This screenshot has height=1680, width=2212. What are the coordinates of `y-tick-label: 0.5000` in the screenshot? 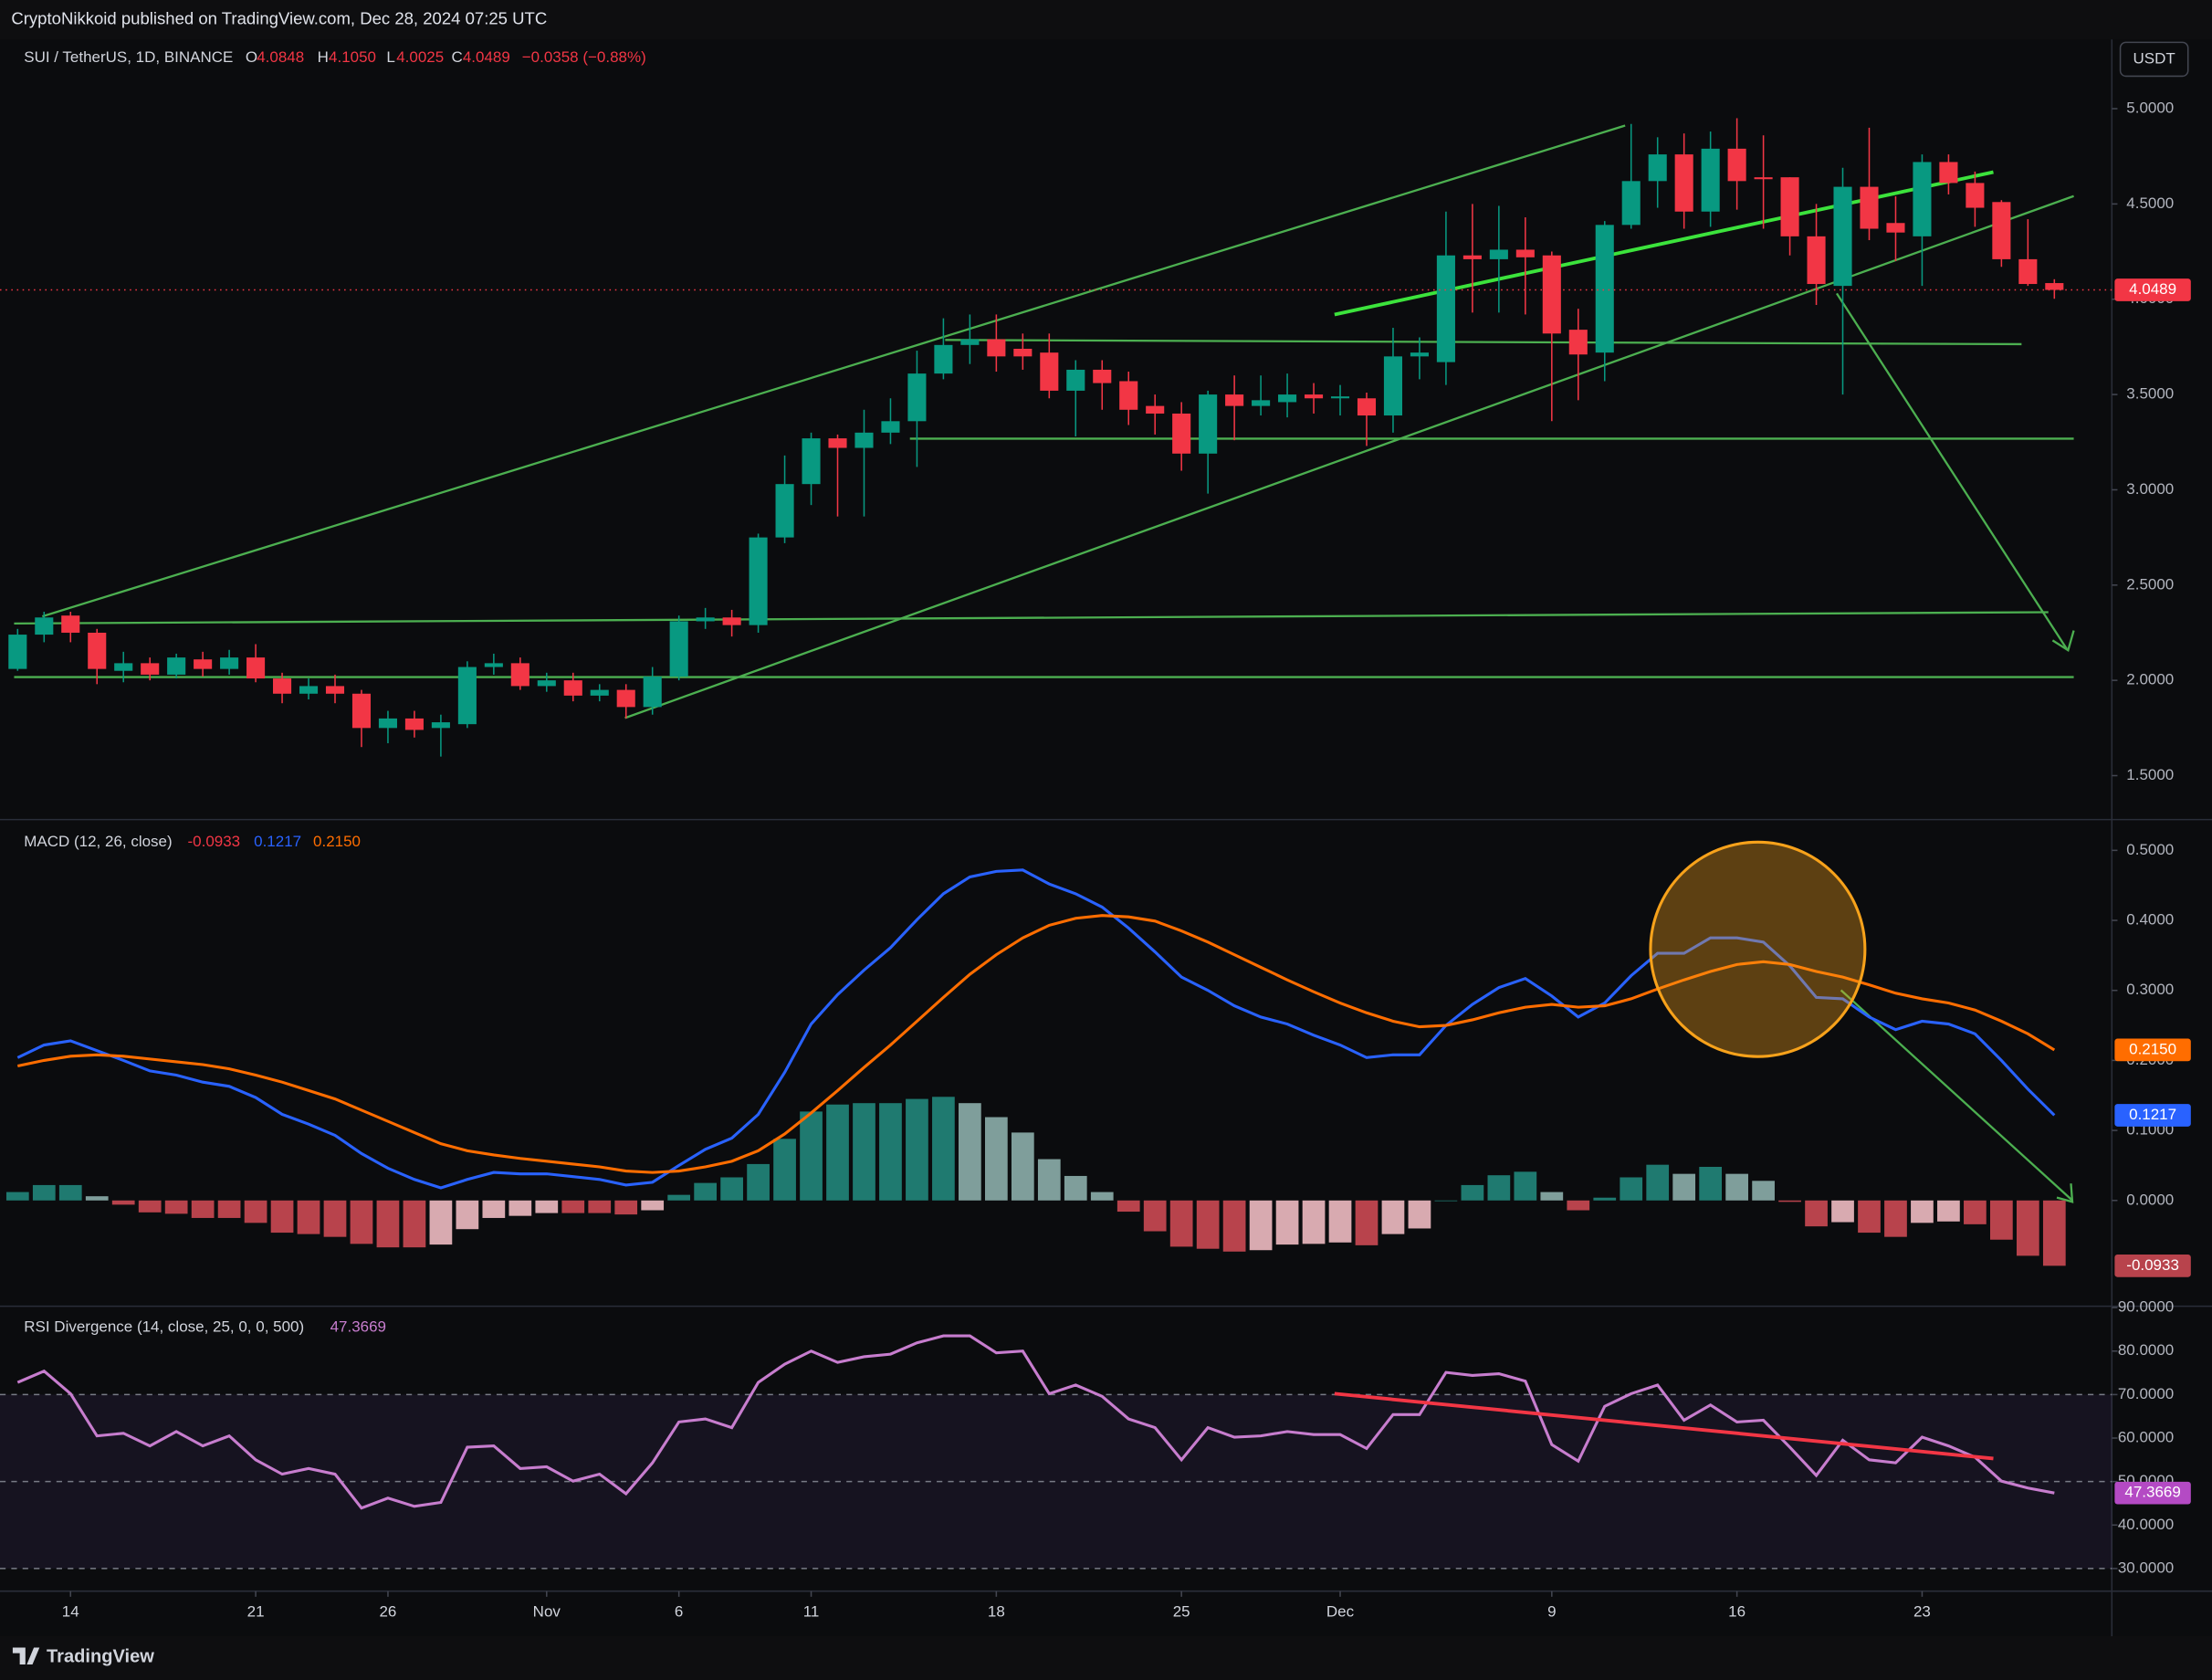 It's located at (2150, 850).